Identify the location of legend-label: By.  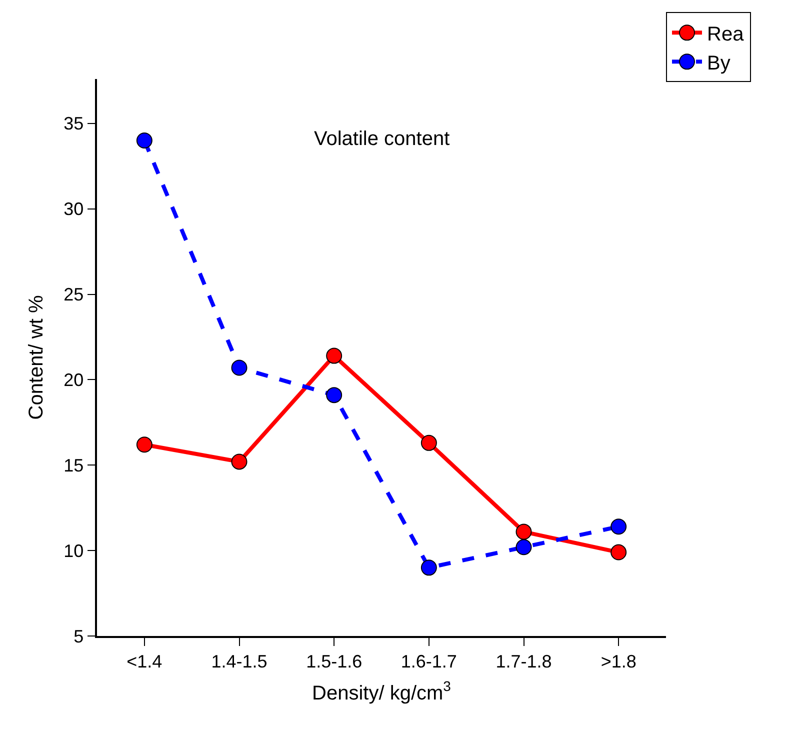
(718, 63).